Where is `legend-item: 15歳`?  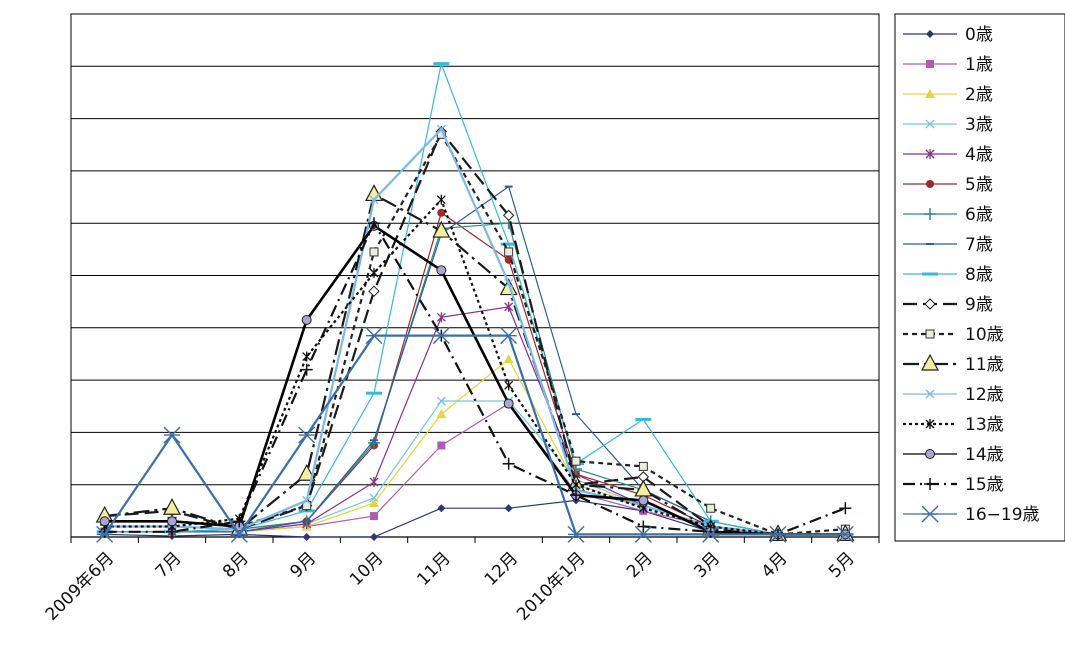
legend-item: 15歳 is located at coordinates (953, 485).